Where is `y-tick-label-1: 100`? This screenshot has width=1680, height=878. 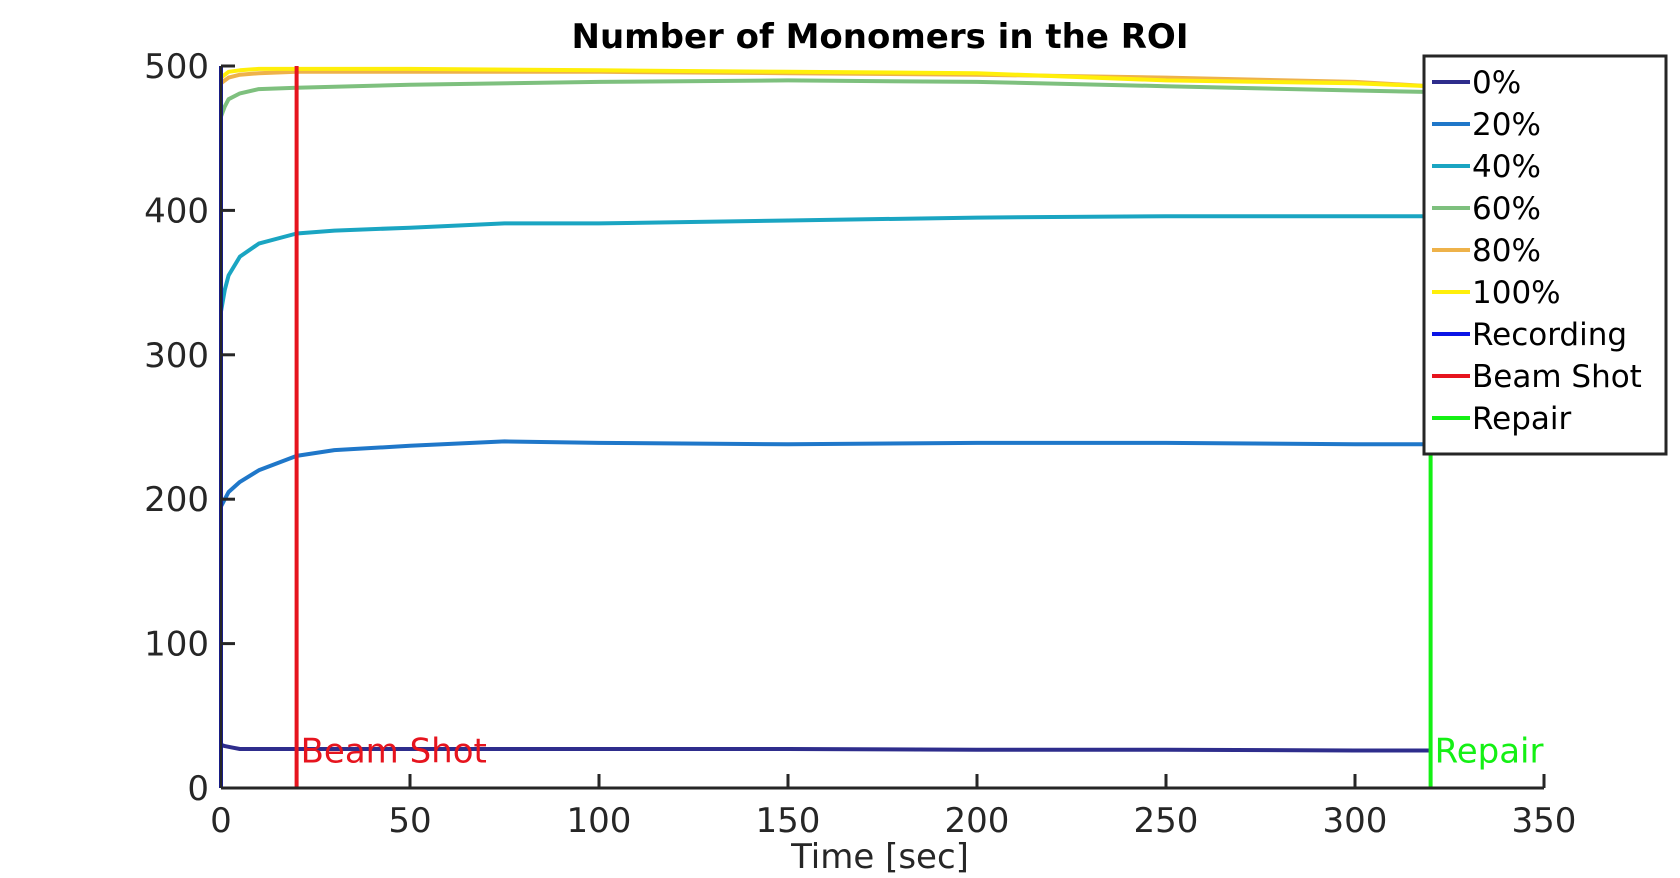
y-tick-label-1: 100 is located at coordinates (176, 645).